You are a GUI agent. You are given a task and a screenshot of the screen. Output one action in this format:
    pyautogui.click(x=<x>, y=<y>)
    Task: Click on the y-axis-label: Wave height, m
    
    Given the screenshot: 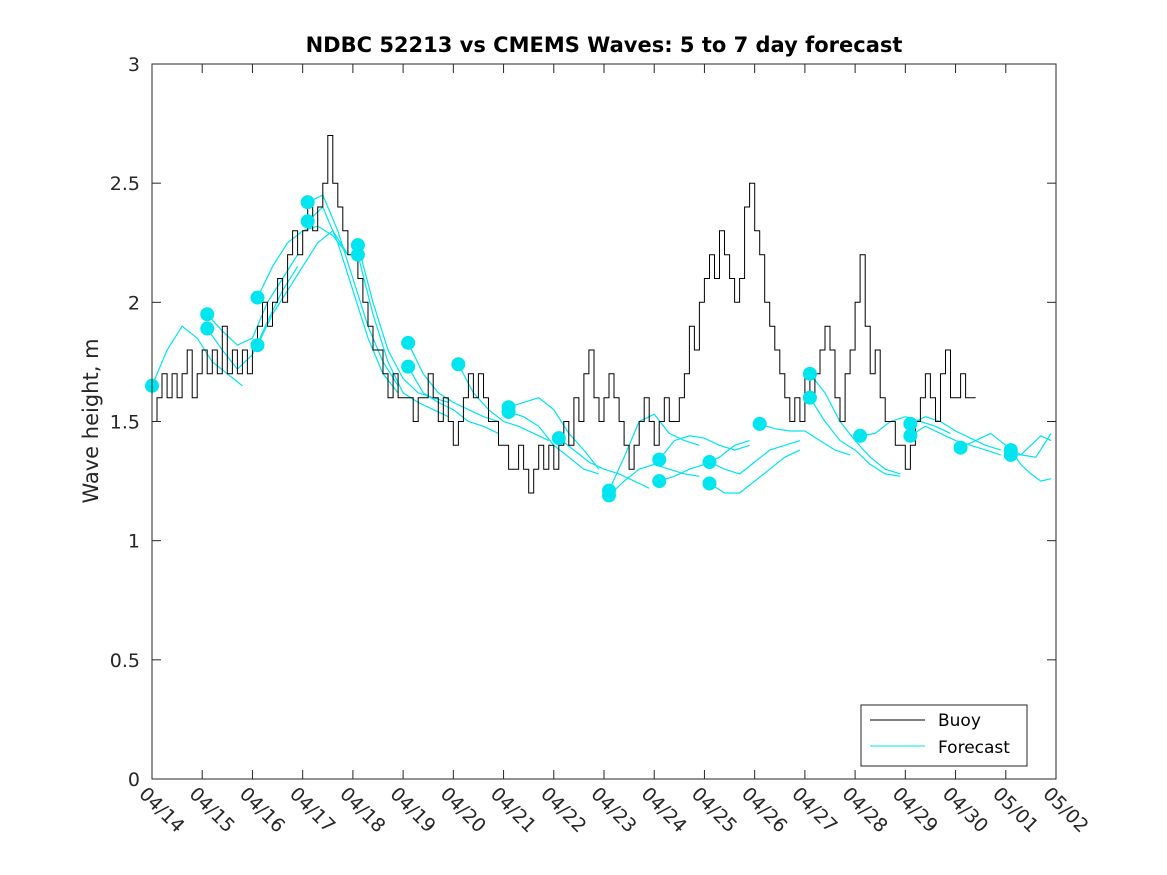 What is the action you would take?
    pyautogui.click(x=91, y=420)
    